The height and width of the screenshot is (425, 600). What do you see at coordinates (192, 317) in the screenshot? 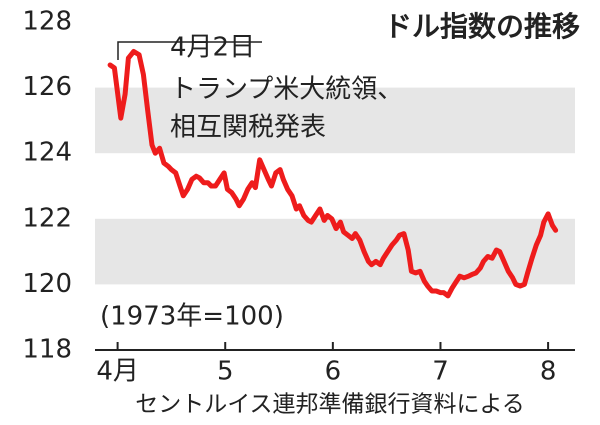
I see `note: (1973年=100)` at bounding box center [192, 317].